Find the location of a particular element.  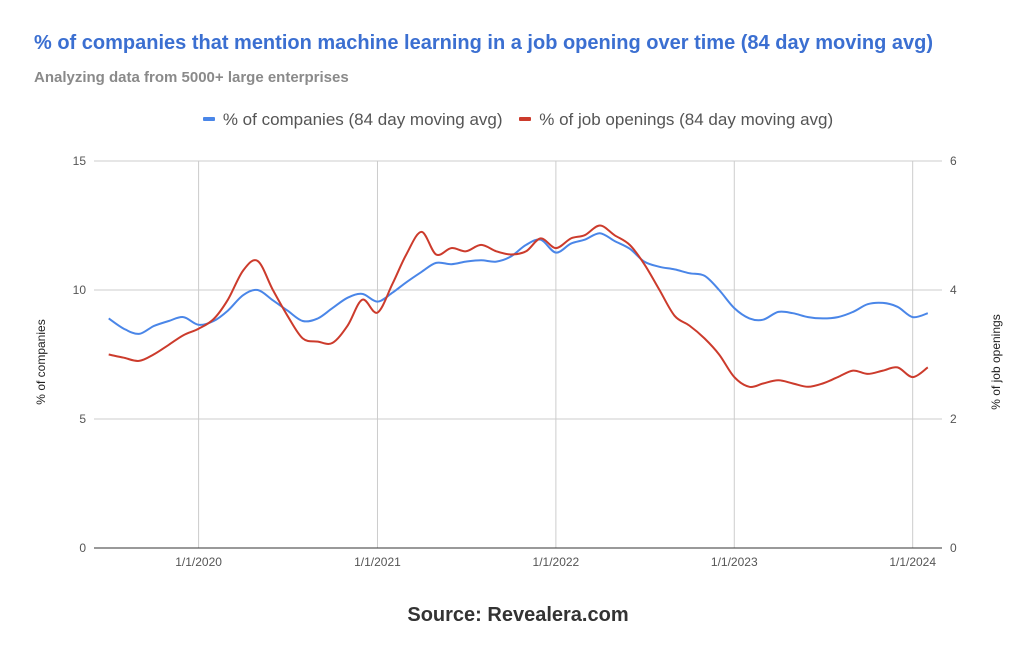

x-tick-label: 1/1/2024 is located at coordinates (912, 562).